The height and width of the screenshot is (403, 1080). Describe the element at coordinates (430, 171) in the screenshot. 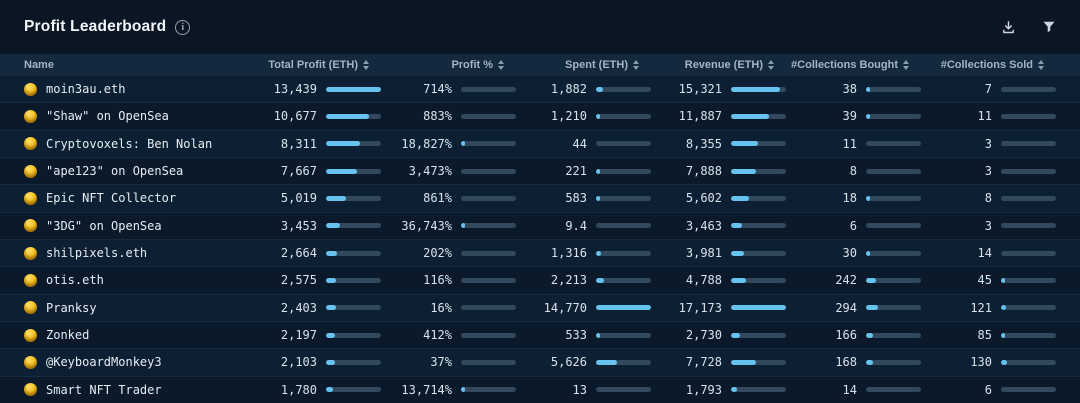

I see `cell-value: 3,473%` at that location.